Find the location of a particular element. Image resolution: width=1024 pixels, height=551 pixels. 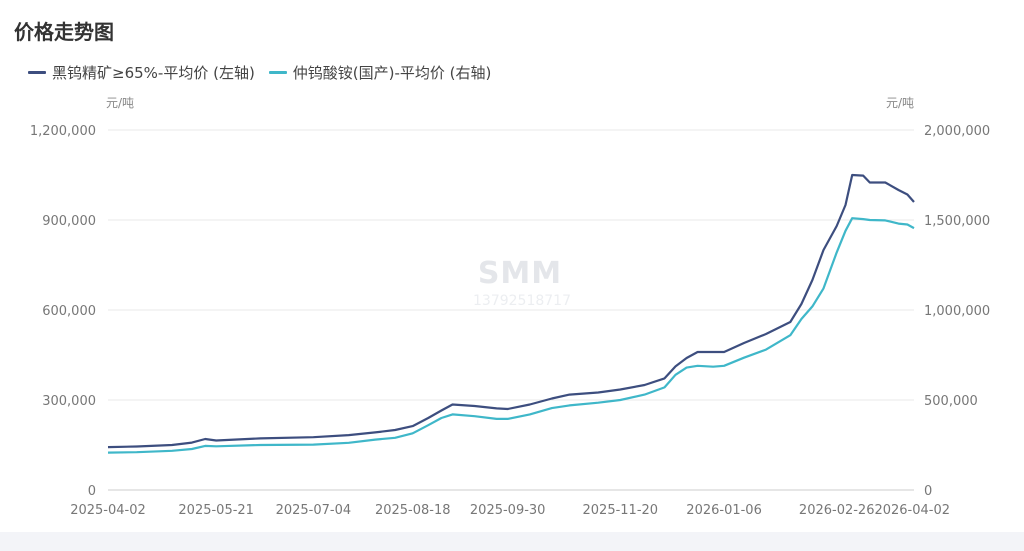

x-tick-label: 2025-04-02 is located at coordinates (108, 510).